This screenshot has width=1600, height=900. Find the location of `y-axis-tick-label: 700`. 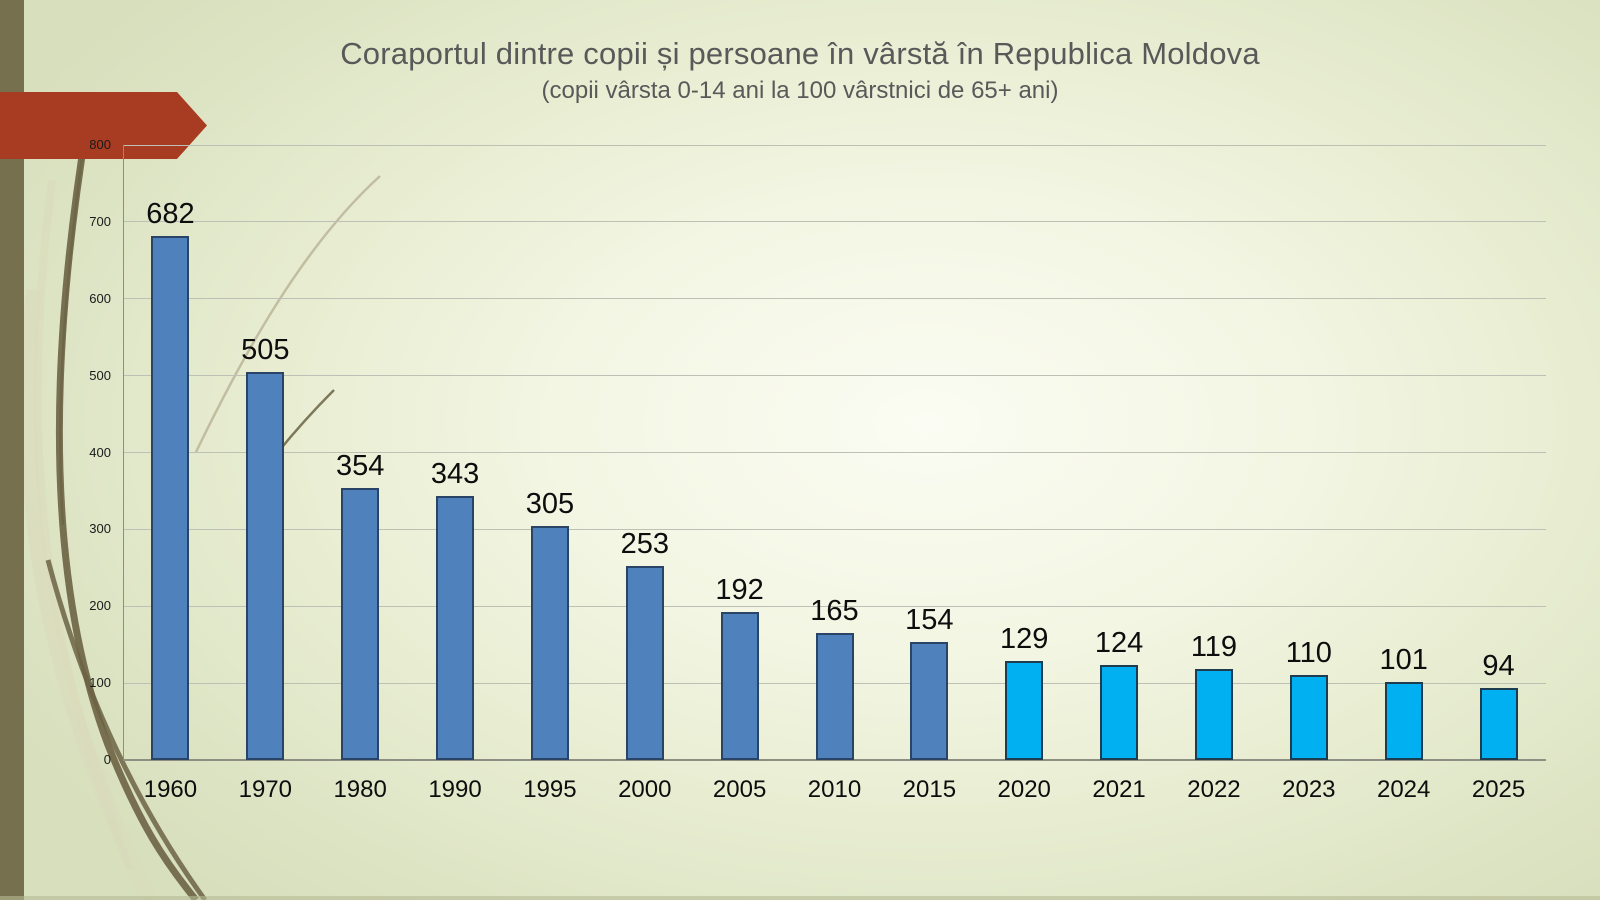

y-axis-tick-label: 700 is located at coordinates (100, 221).